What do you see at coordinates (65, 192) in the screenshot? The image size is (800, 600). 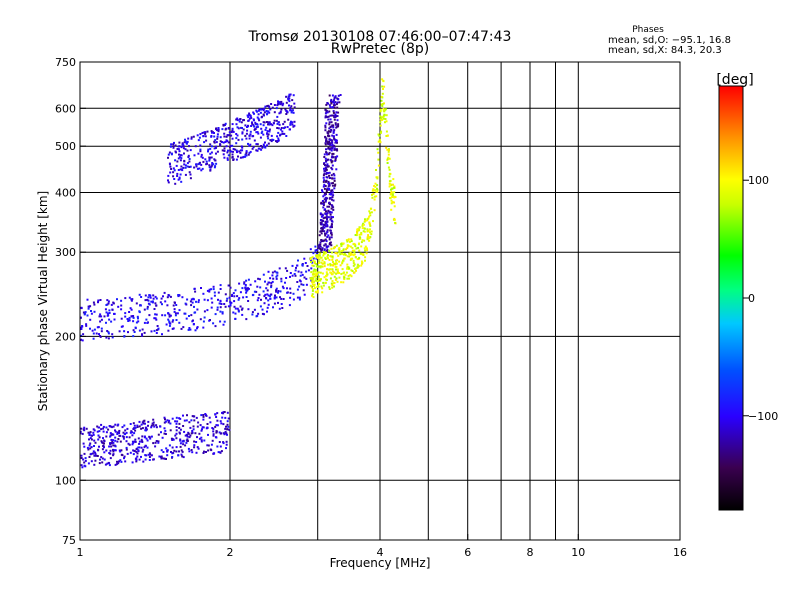 I see `y-tick-label: 400` at bounding box center [65, 192].